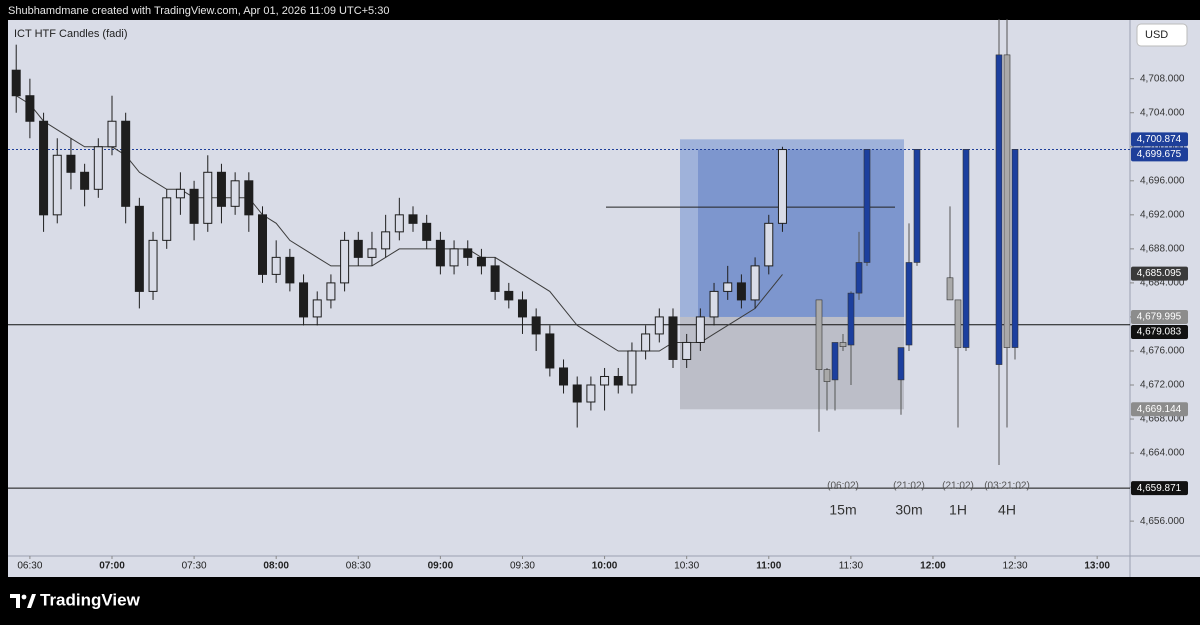 This screenshot has width=1200, height=625. Describe the element at coordinates (1015, 566) in the screenshot. I see `x-tick-label: 12:30` at that location.